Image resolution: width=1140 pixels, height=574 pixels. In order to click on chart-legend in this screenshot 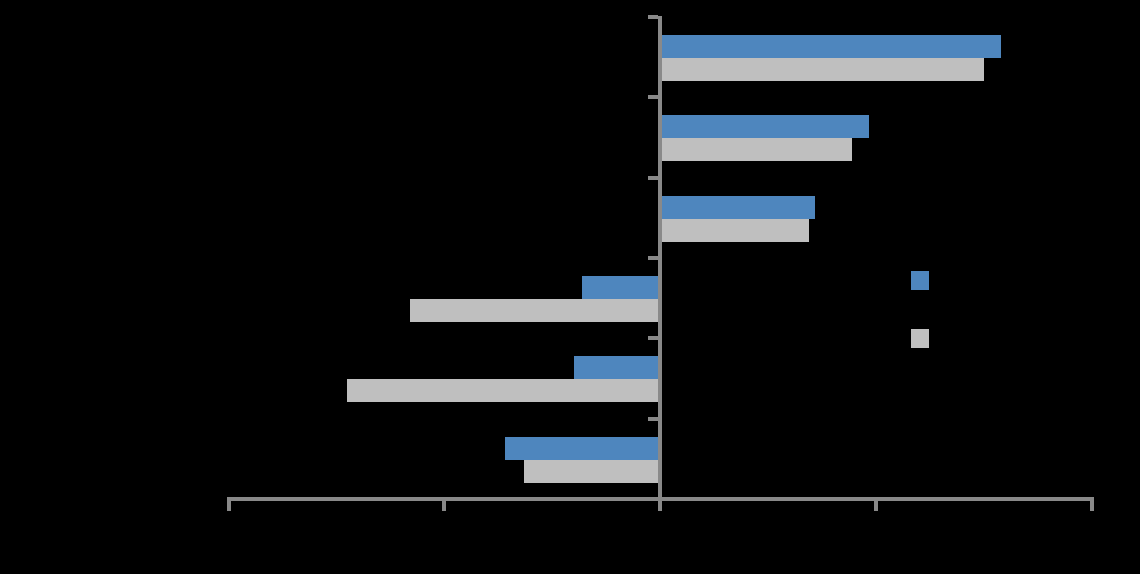, I will do `click(951, 311)`.